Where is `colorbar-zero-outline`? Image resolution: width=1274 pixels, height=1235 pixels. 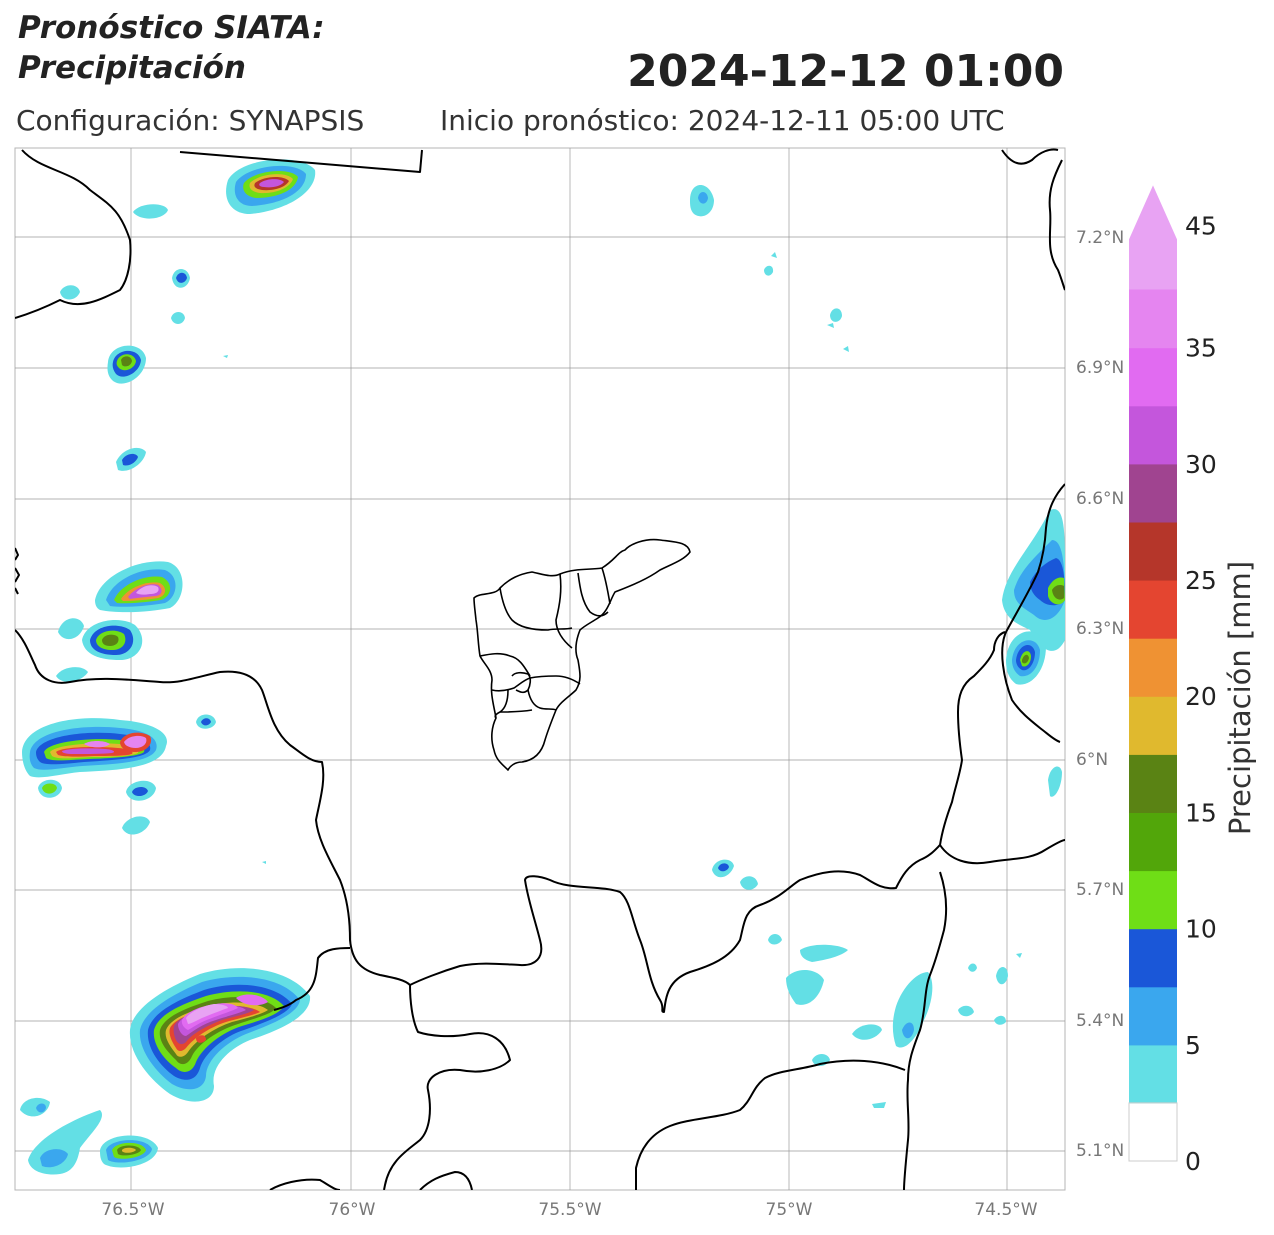 colorbar-zero-outline is located at coordinates (1153, 1132).